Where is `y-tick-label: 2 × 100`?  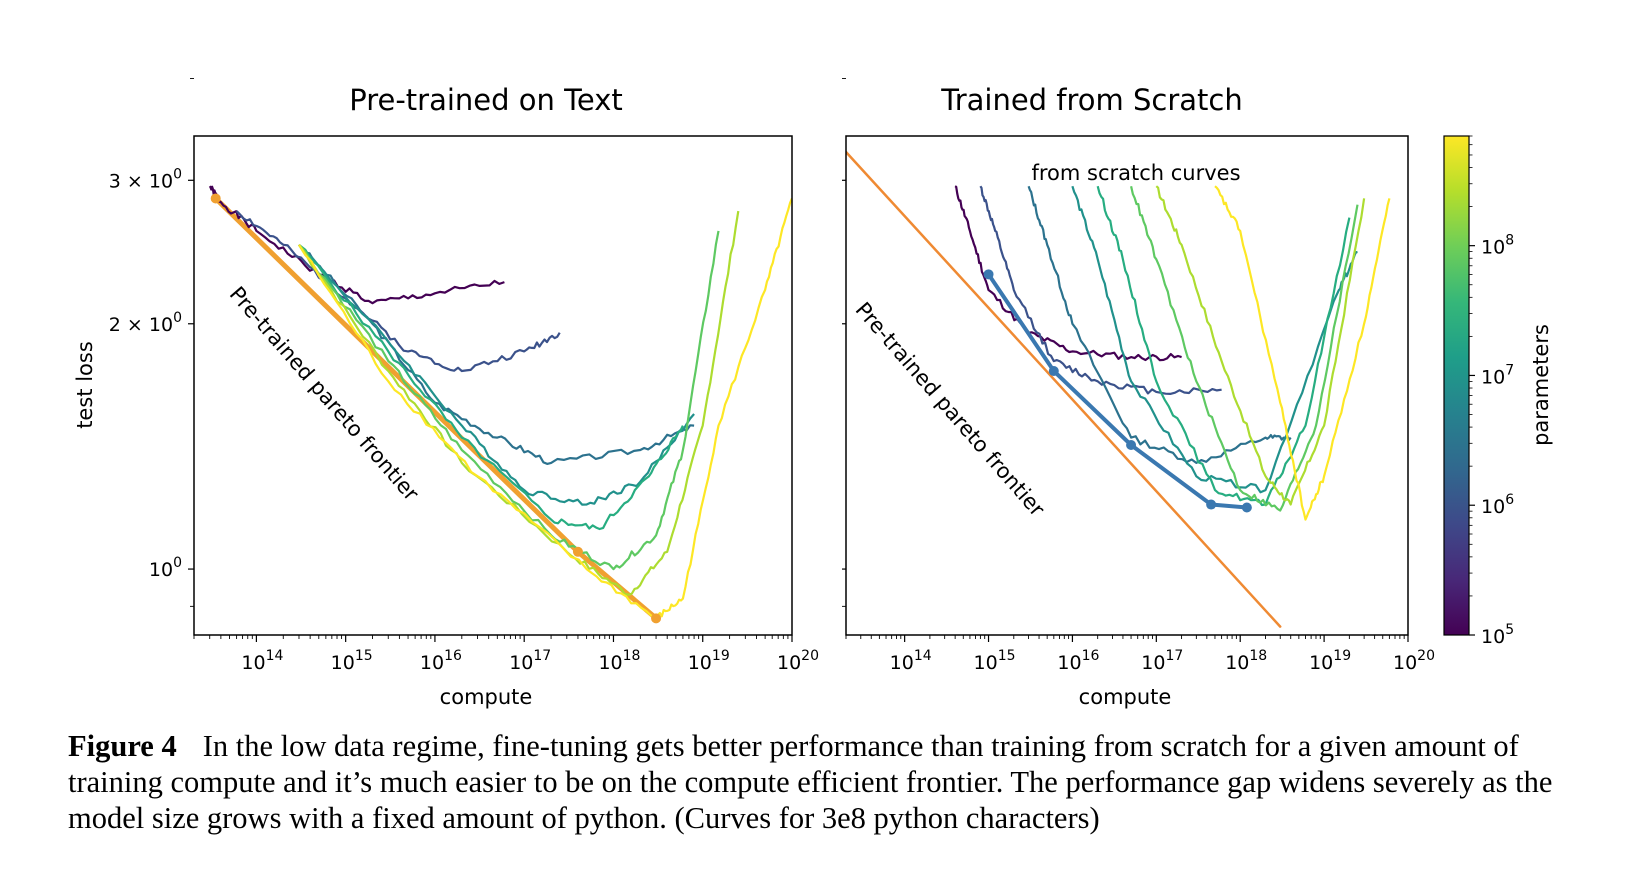
y-tick-label: 2 × 100 is located at coordinates (145, 323).